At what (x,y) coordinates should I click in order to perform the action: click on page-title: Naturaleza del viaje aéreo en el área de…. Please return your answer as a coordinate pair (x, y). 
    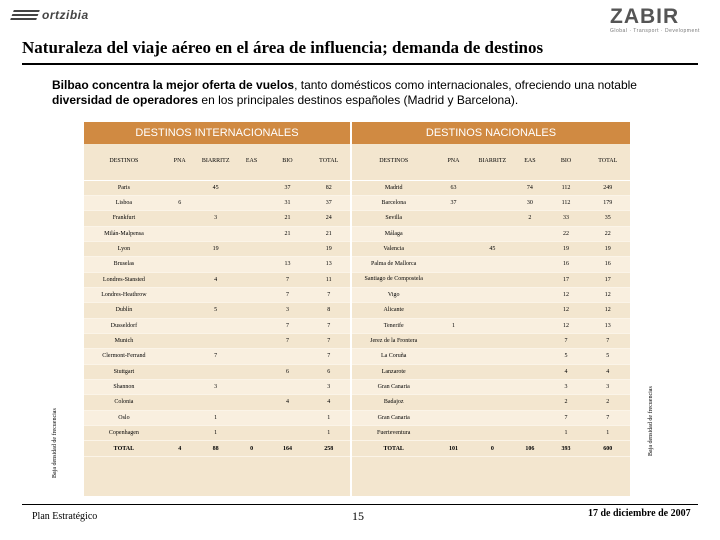
    Looking at the image, I should click on (283, 47).